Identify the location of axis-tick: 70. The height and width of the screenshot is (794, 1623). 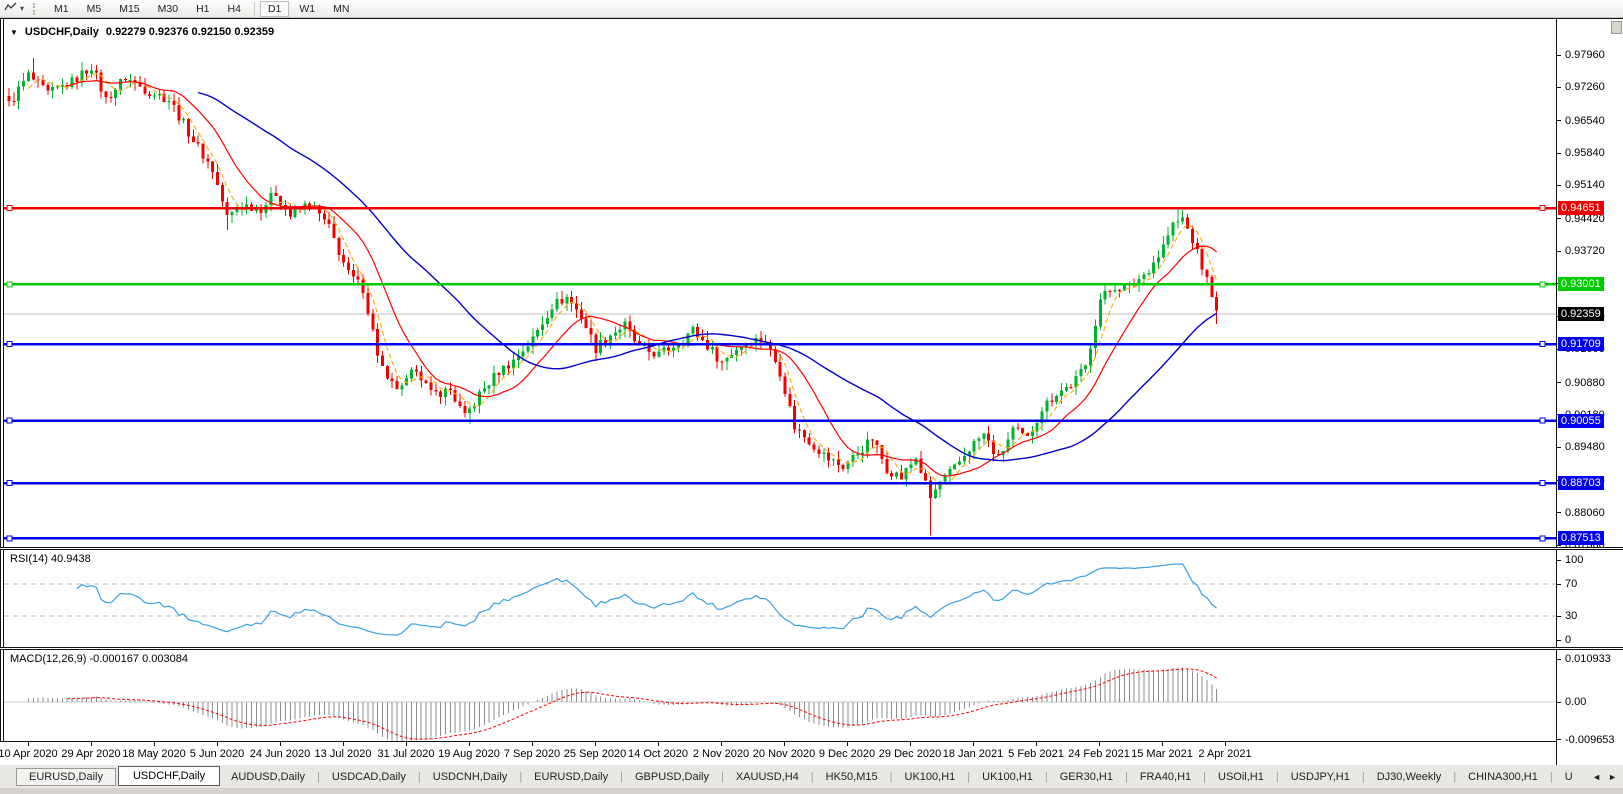
(1567, 584).